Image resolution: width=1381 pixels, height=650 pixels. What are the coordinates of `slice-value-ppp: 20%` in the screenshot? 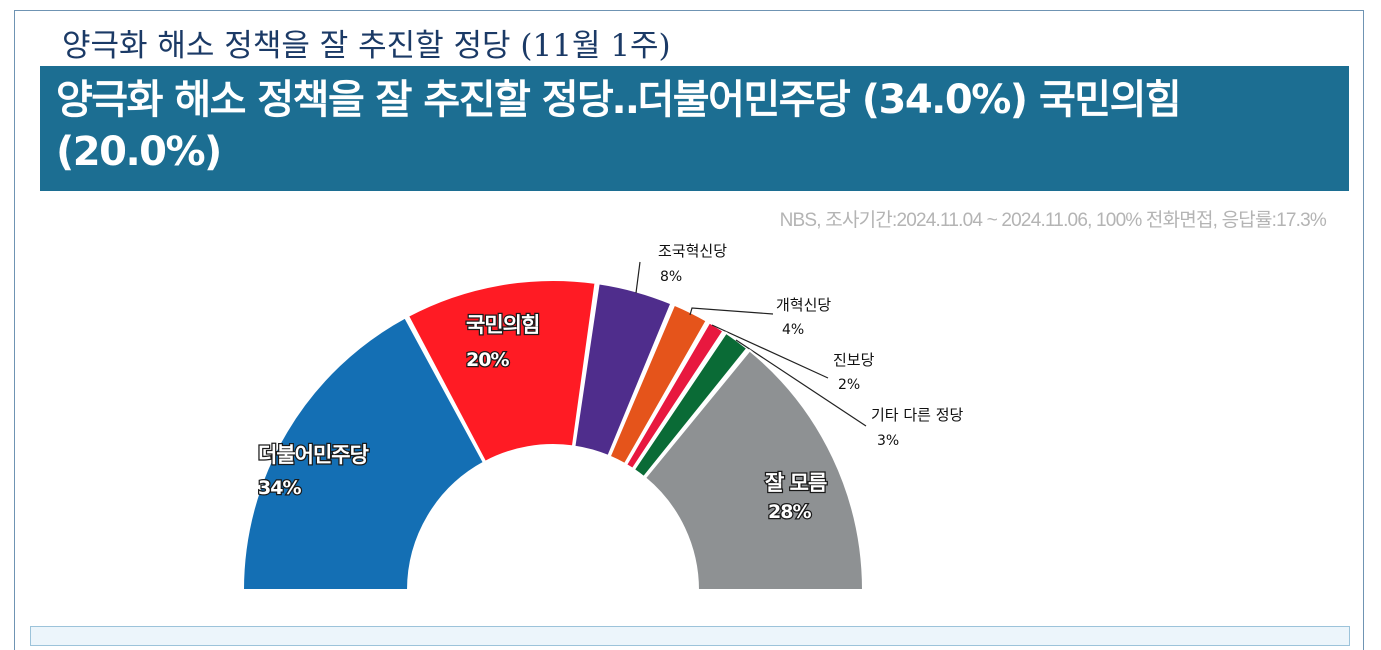 It's located at (487, 360).